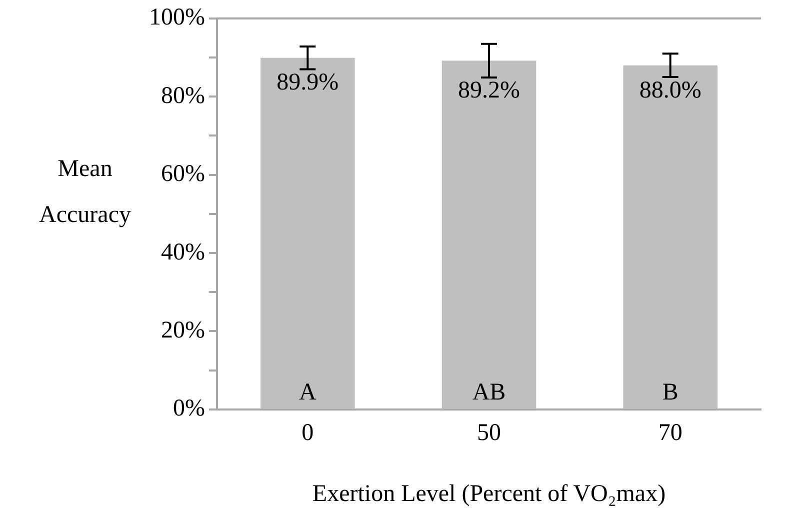 This screenshot has height=523, width=811. Describe the element at coordinates (308, 433) in the screenshot. I see `x-tick-label: 0` at that location.